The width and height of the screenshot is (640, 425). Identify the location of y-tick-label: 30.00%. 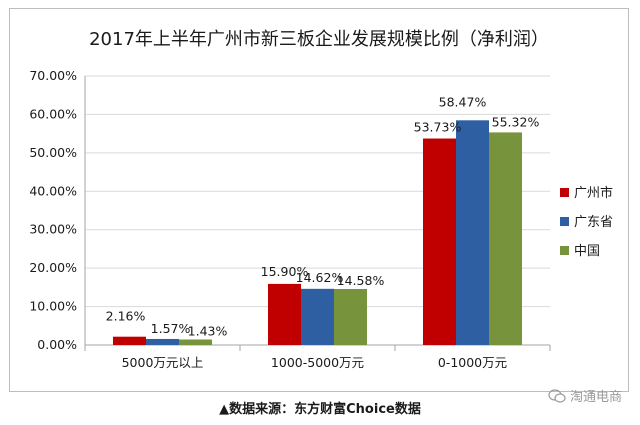
(53, 229).